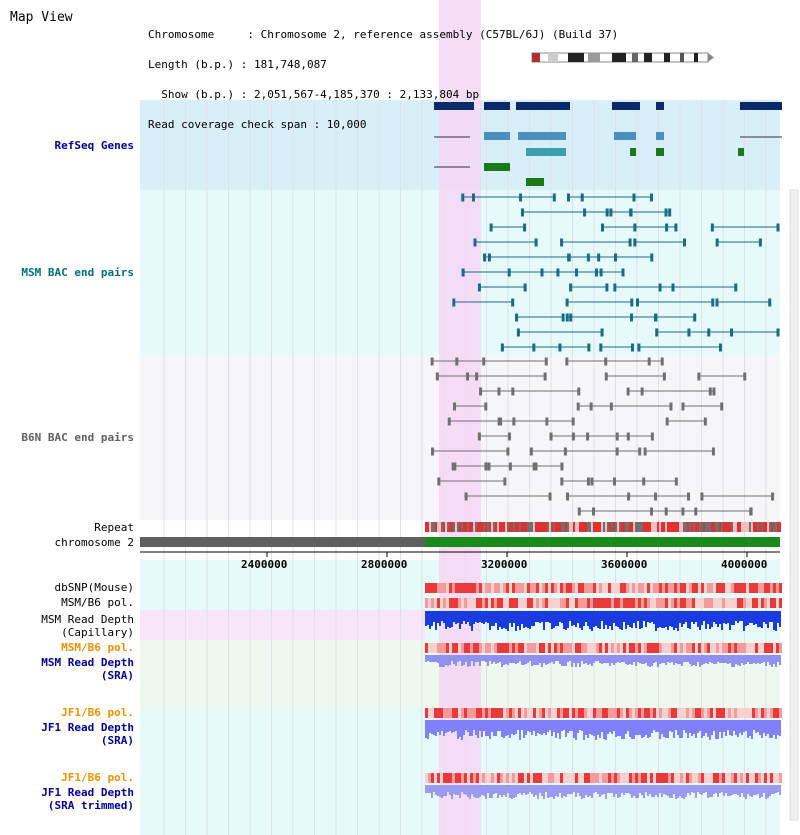  Describe the element at coordinates (94, 145) in the screenshot. I see `track-label-refseq-genes: RefSeq Genes` at that location.